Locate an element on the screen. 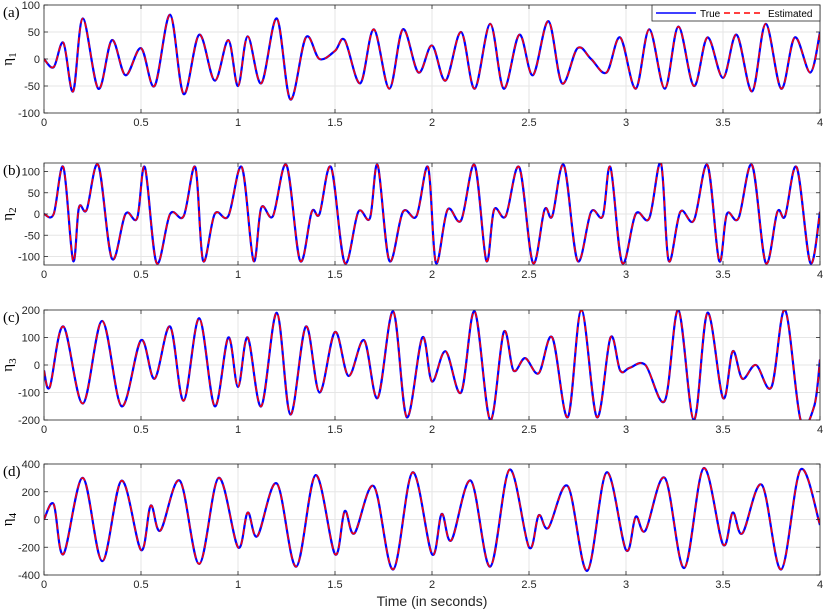 The height and width of the screenshot is (610, 823). panel-label: (b) is located at coordinates (12, 171).